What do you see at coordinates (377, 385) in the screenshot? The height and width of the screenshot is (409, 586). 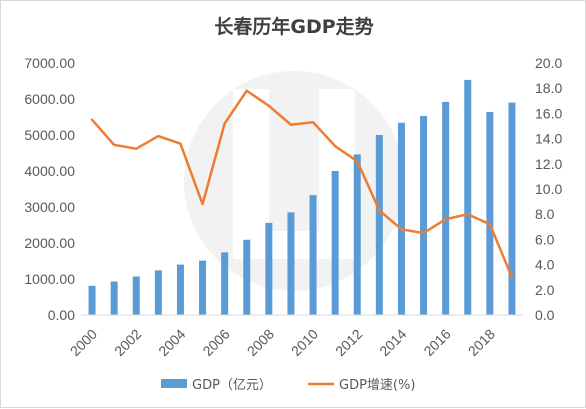 I see `legend-label-growth: GDP增速(%)` at bounding box center [377, 385].